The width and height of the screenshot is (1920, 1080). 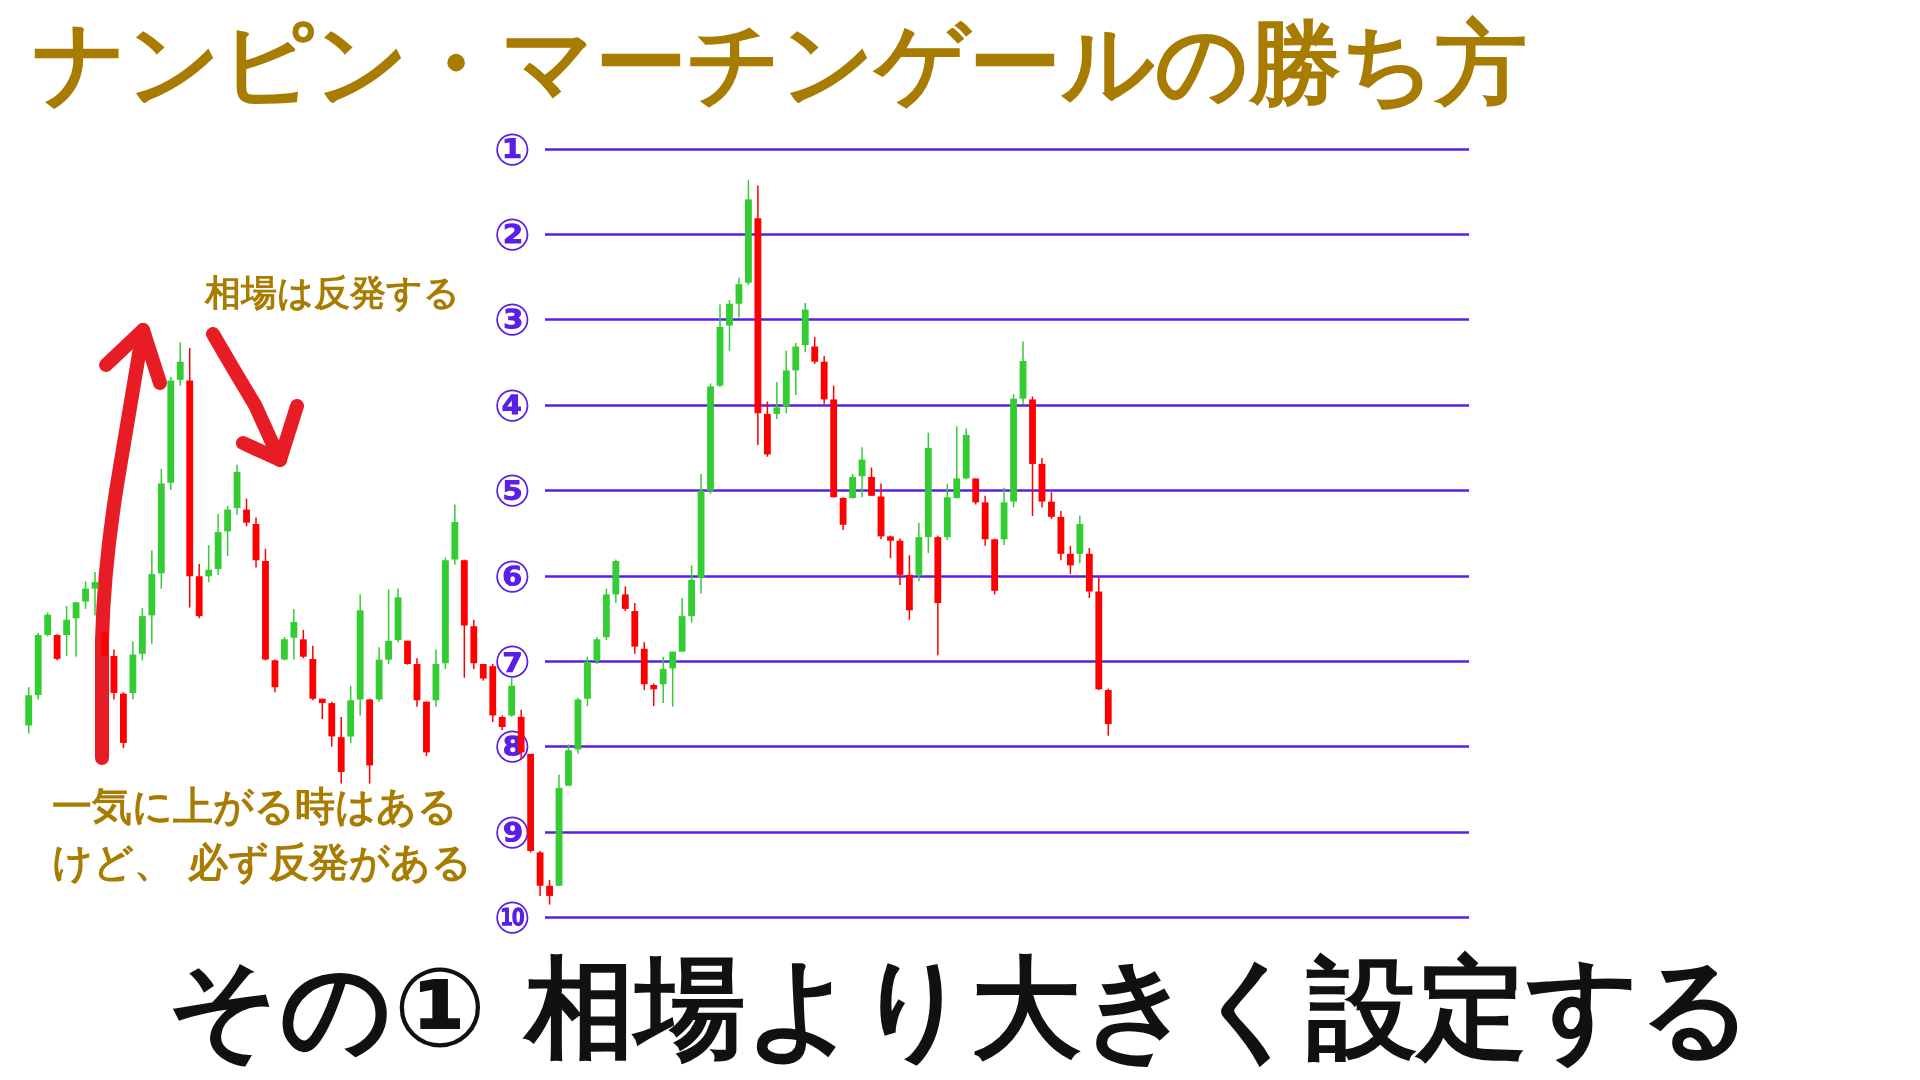 I want to click on annotation: 一気に上がる時はあるけど、 必ず反発がある, so click(x=262, y=834).